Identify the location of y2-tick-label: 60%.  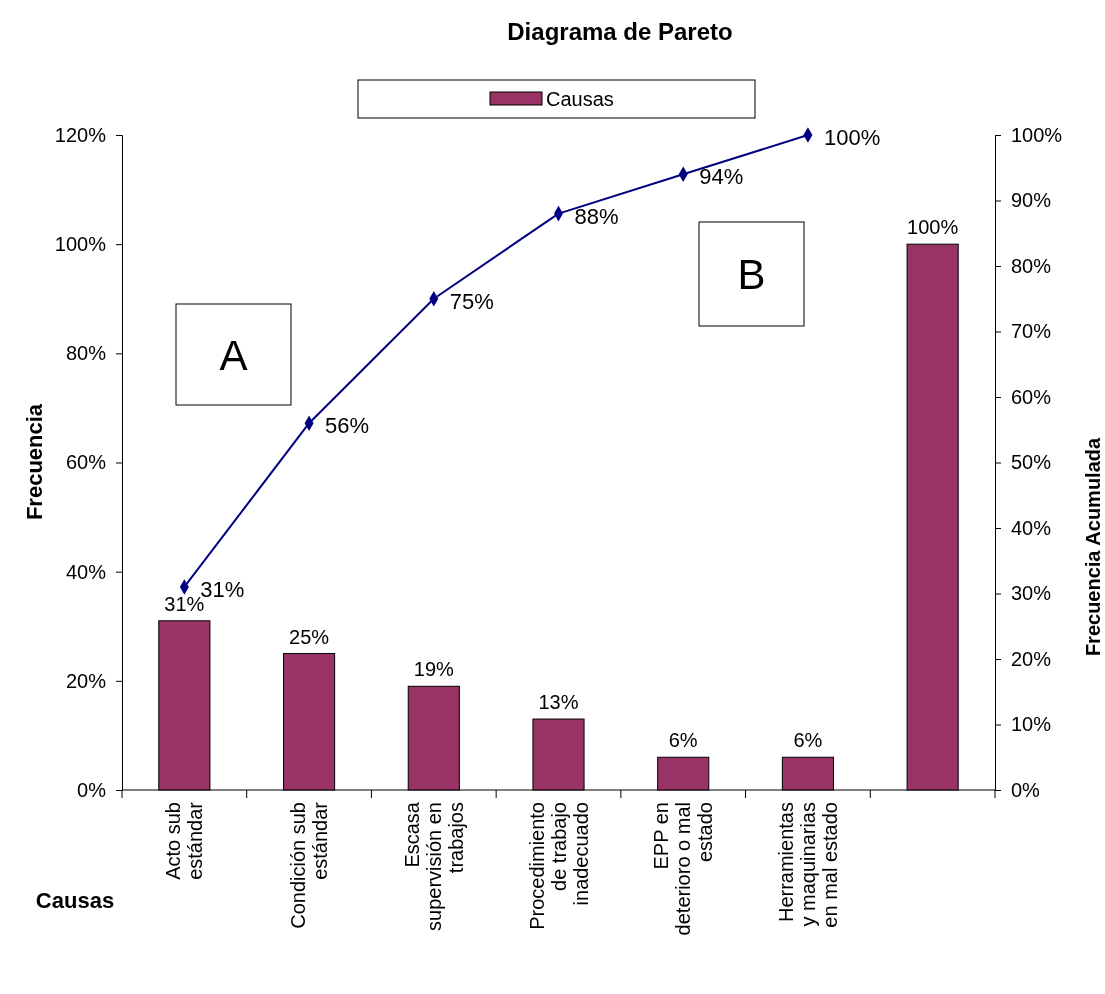
(1031, 396).